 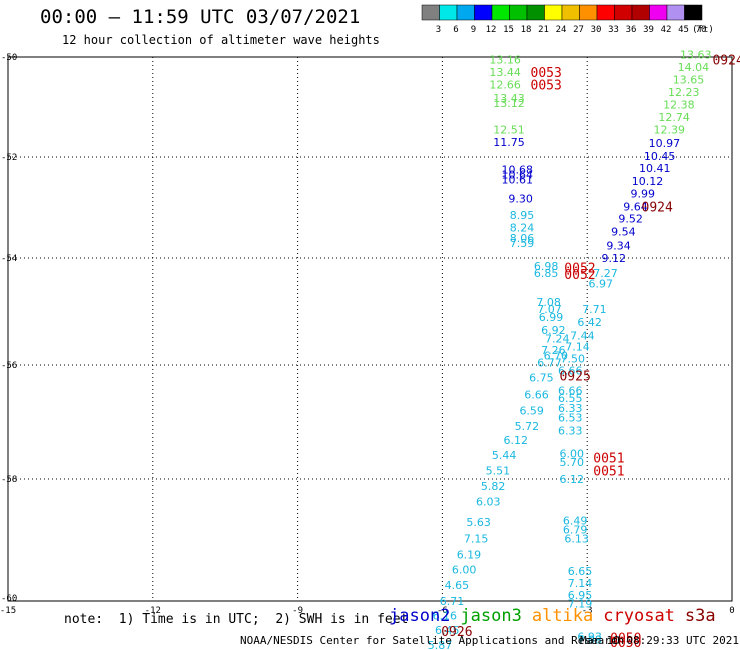 What do you see at coordinates (8, 611) in the screenshot?
I see `x-tick-label: -15` at bounding box center [8, 611].